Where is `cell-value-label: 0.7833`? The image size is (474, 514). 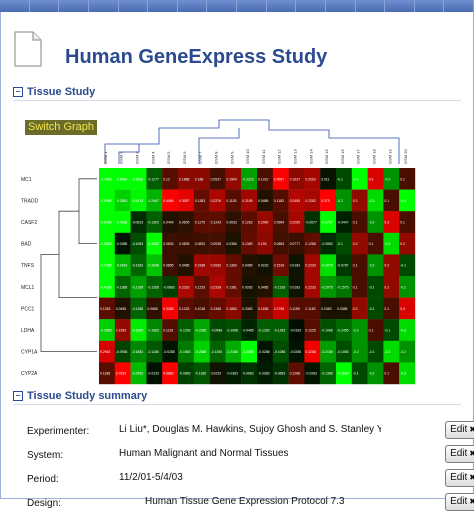
cell-value-label: 0.7833 is located at coordinates (121, 374).